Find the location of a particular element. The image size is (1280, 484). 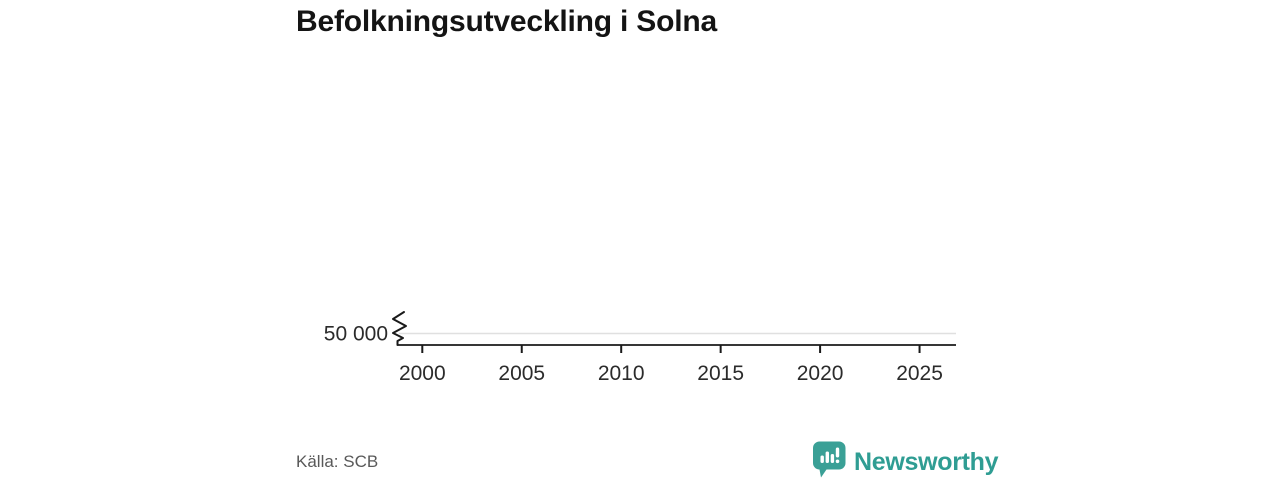

x-tick-label: 2015 is located at coordinates (720, 373).